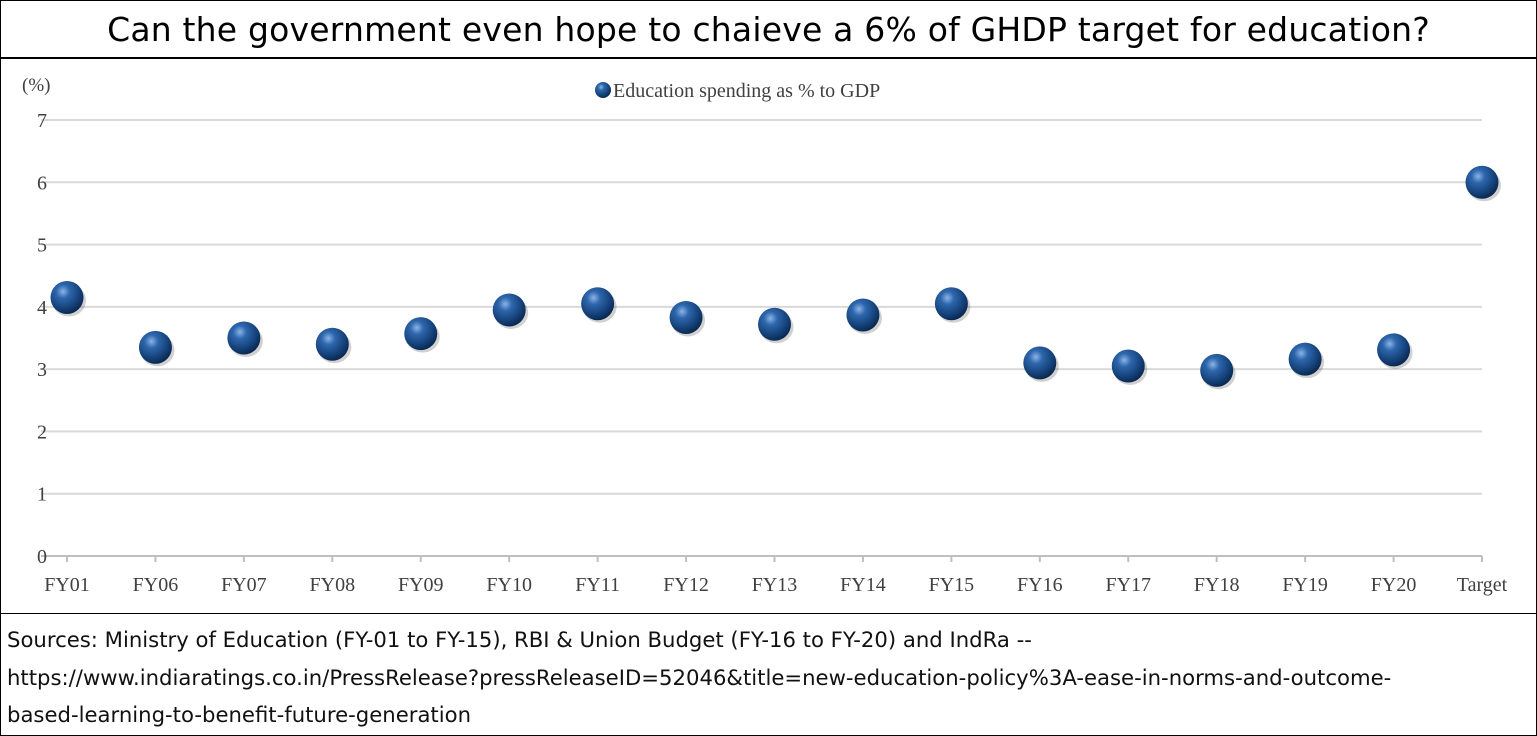 The image size is (1537, 736). What do you see at coordinates (603, 90) in the screenshot?
I see `legend-marker` at bounding box center [603, 90].